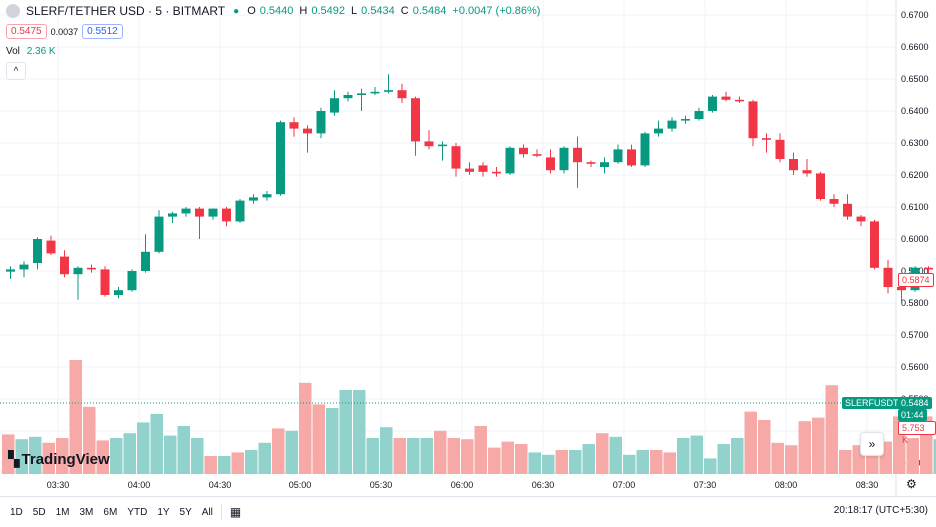 The width and height of the screenshot is (936, 527). What do you see at coordinates (915, 111) in the screenshot?
I see `y-tick-label: 0.6400` at bounding box center [915, 111].